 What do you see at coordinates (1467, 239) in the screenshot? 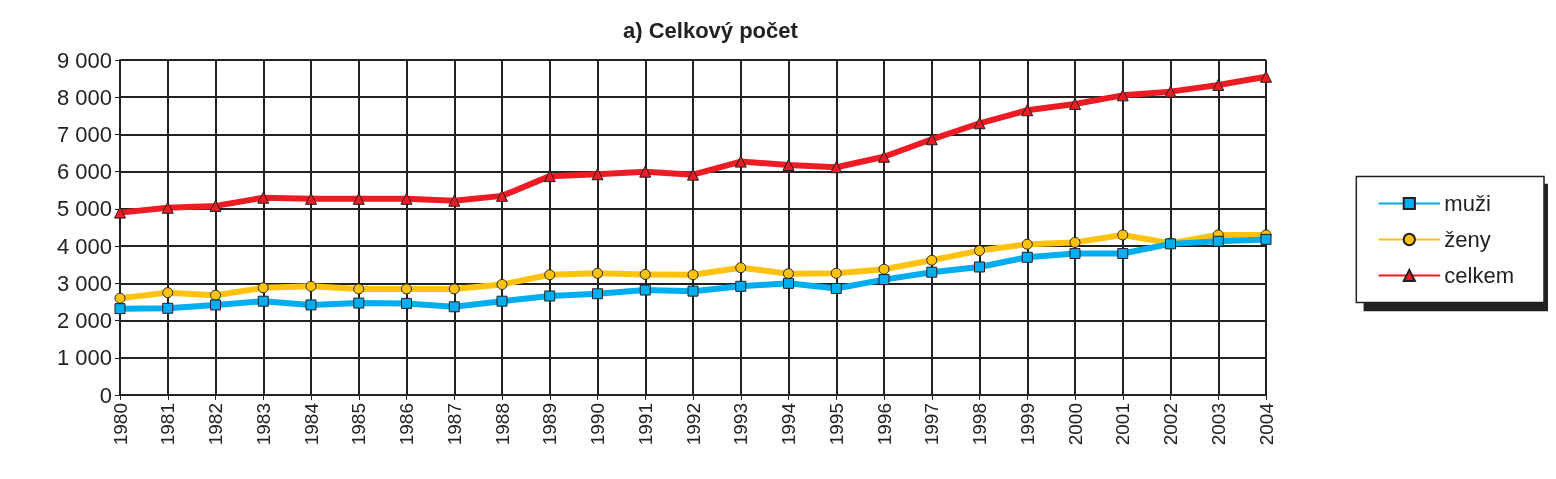
I see `legend-label: ženy` at bounding box center [1467, 239].